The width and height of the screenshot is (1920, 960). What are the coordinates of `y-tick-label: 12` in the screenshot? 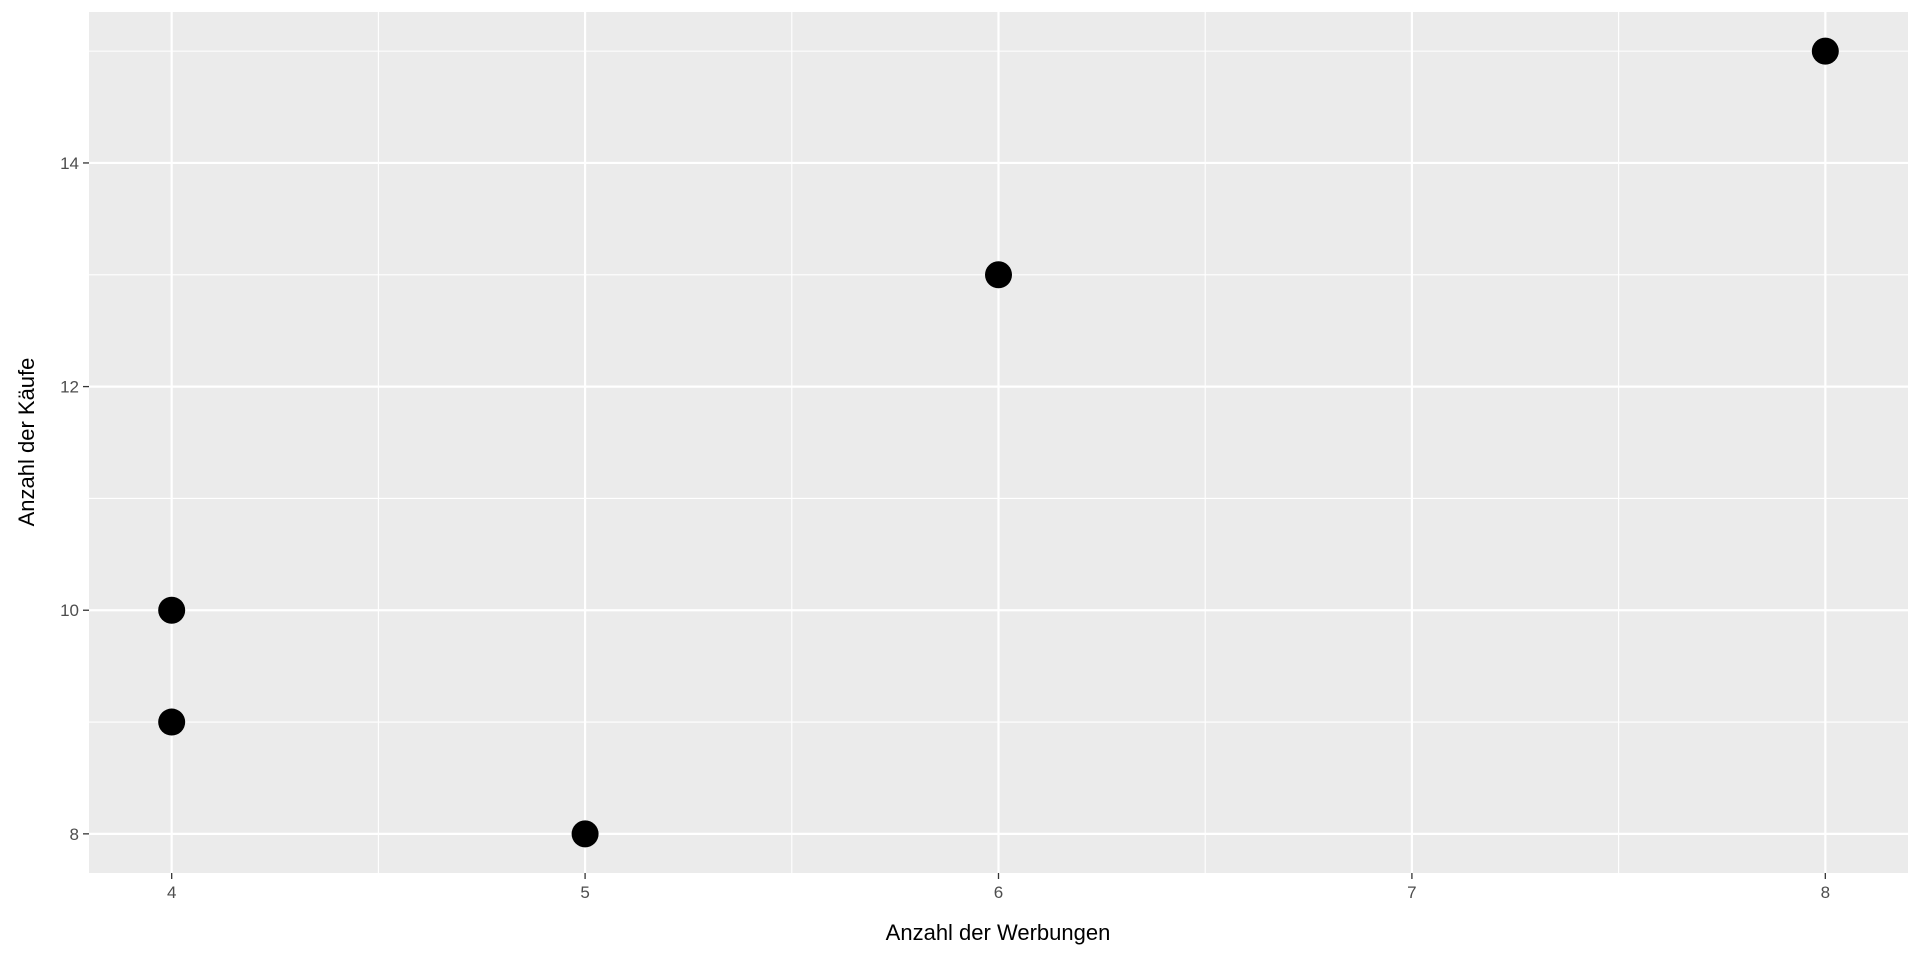 It's located at (69, 387).